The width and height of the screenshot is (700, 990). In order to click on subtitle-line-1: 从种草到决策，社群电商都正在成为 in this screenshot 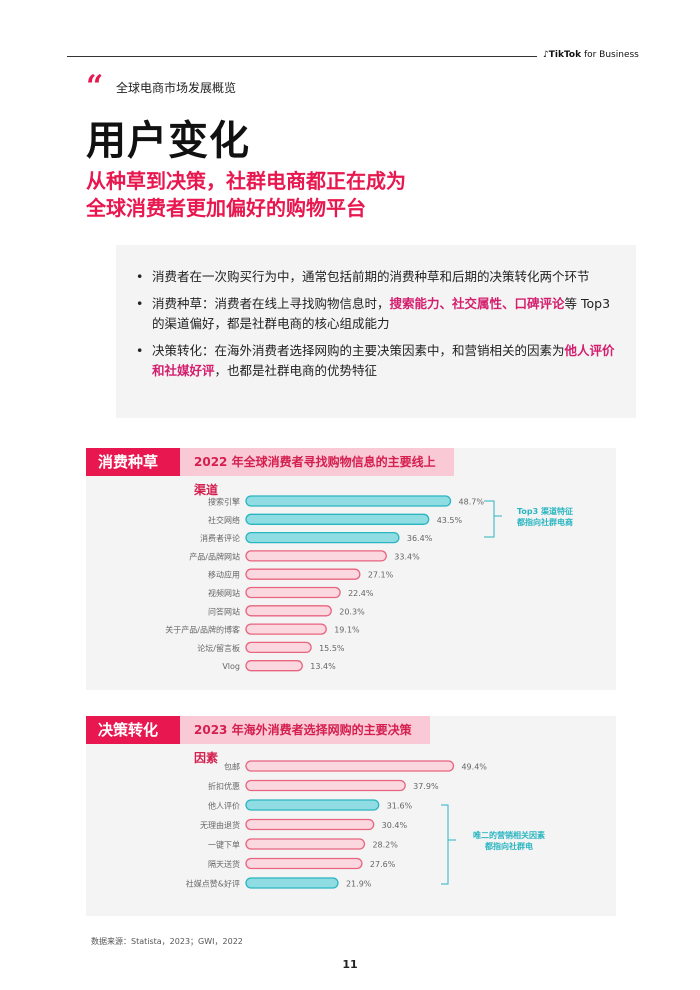, I will do `click(246, 181)`.